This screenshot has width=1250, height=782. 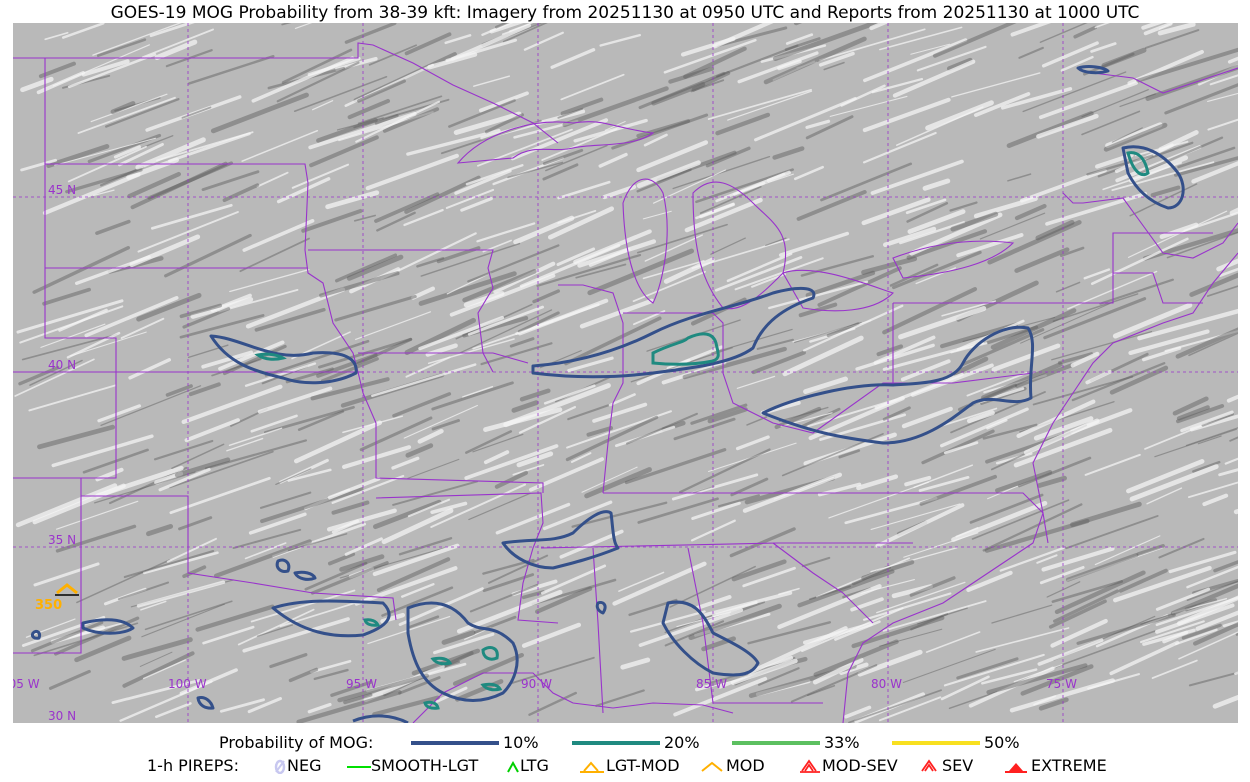 I want to click on probability-legend: Probability of MOG: 10% 20% 33% 50%, so click(x=625, y=744).